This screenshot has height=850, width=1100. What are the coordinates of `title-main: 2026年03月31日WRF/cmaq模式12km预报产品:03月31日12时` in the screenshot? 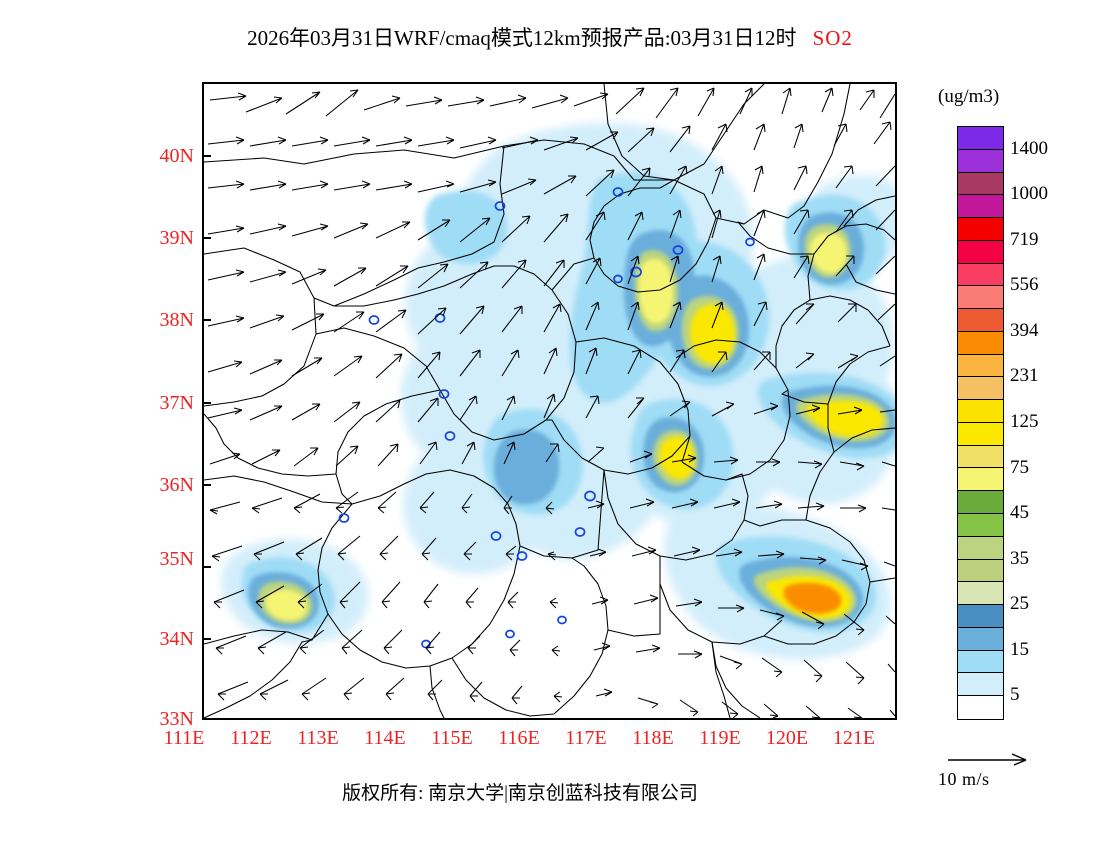 It's located at (522, 38).